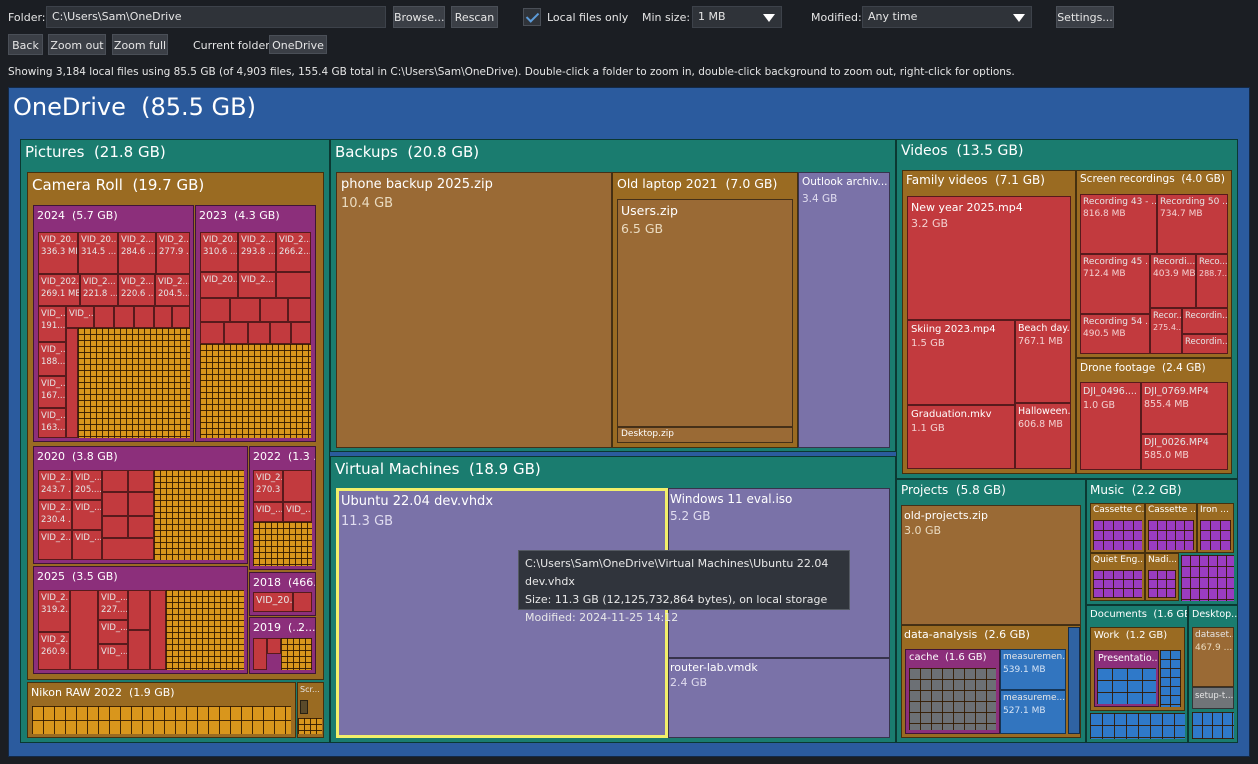  Describe the element at coordinates (961, 362) in the screenshot. I see `file-skiing: Skiing 2023.mp4 1.5 GB` at that location.